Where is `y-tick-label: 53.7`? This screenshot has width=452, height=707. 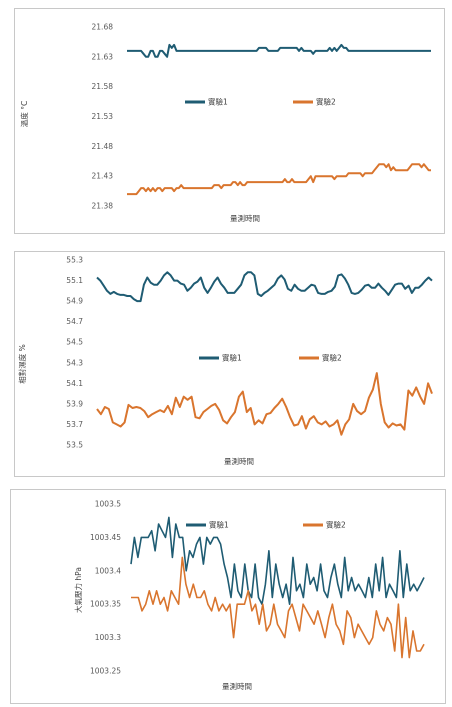 y-tick-label: 53.7 is located at coordinates (74, 424).